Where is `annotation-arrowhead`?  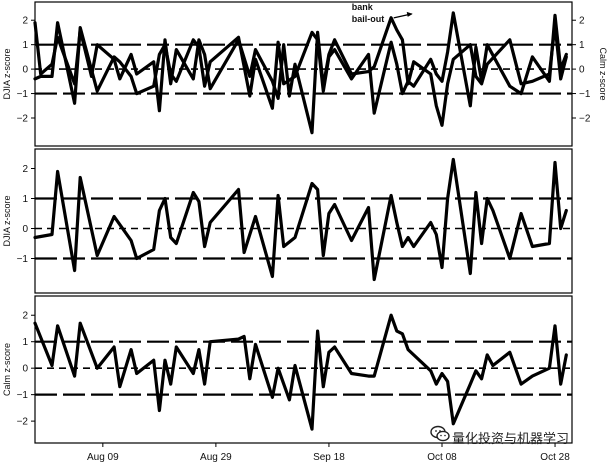 annotation-arrowhead is located at coordinates (409, 14).